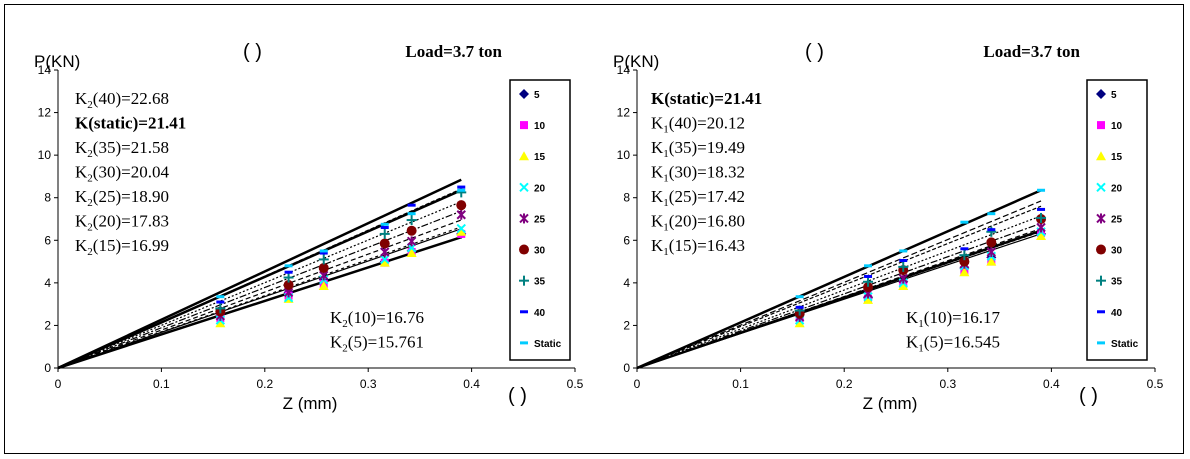 This screenshot has height=459, width=1190. Describe the element at coordinates (890, 403) in the screenshot. I see `x-axis-label: Z (mm)` at that location.